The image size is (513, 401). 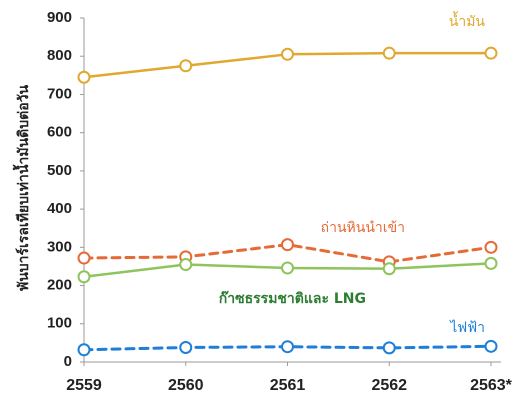 I want to click on y-tick-label: 500, so click(x=59, y=170).